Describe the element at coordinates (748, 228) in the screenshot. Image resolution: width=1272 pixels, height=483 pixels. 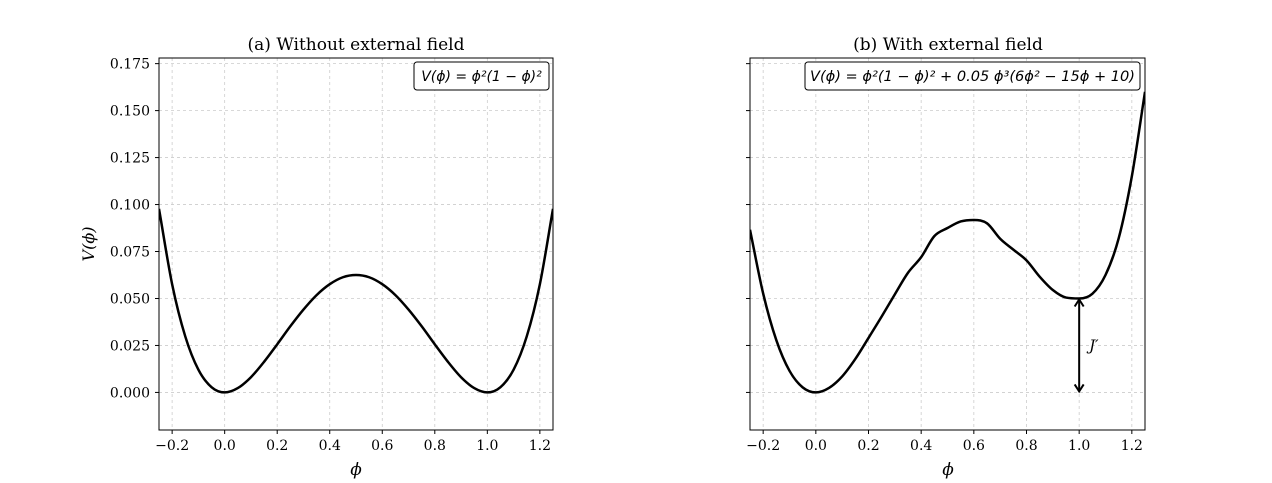
I see `y-ticks-b` at that location.